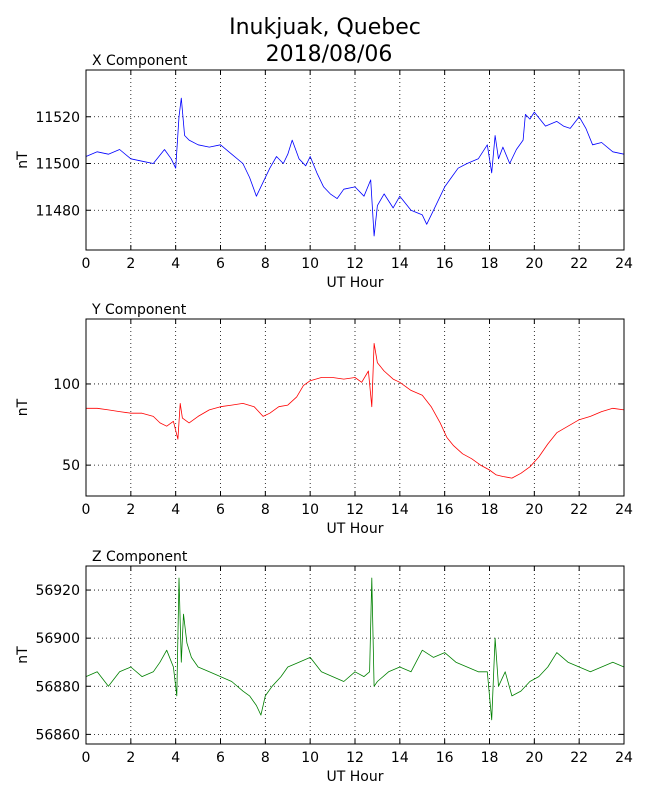 Image resolution: width=650 pixels, height=800 pixels. Describe the element at coordinates (355, 758) in the screenshot. I see `z-xtick-label-6: 12` at that location.